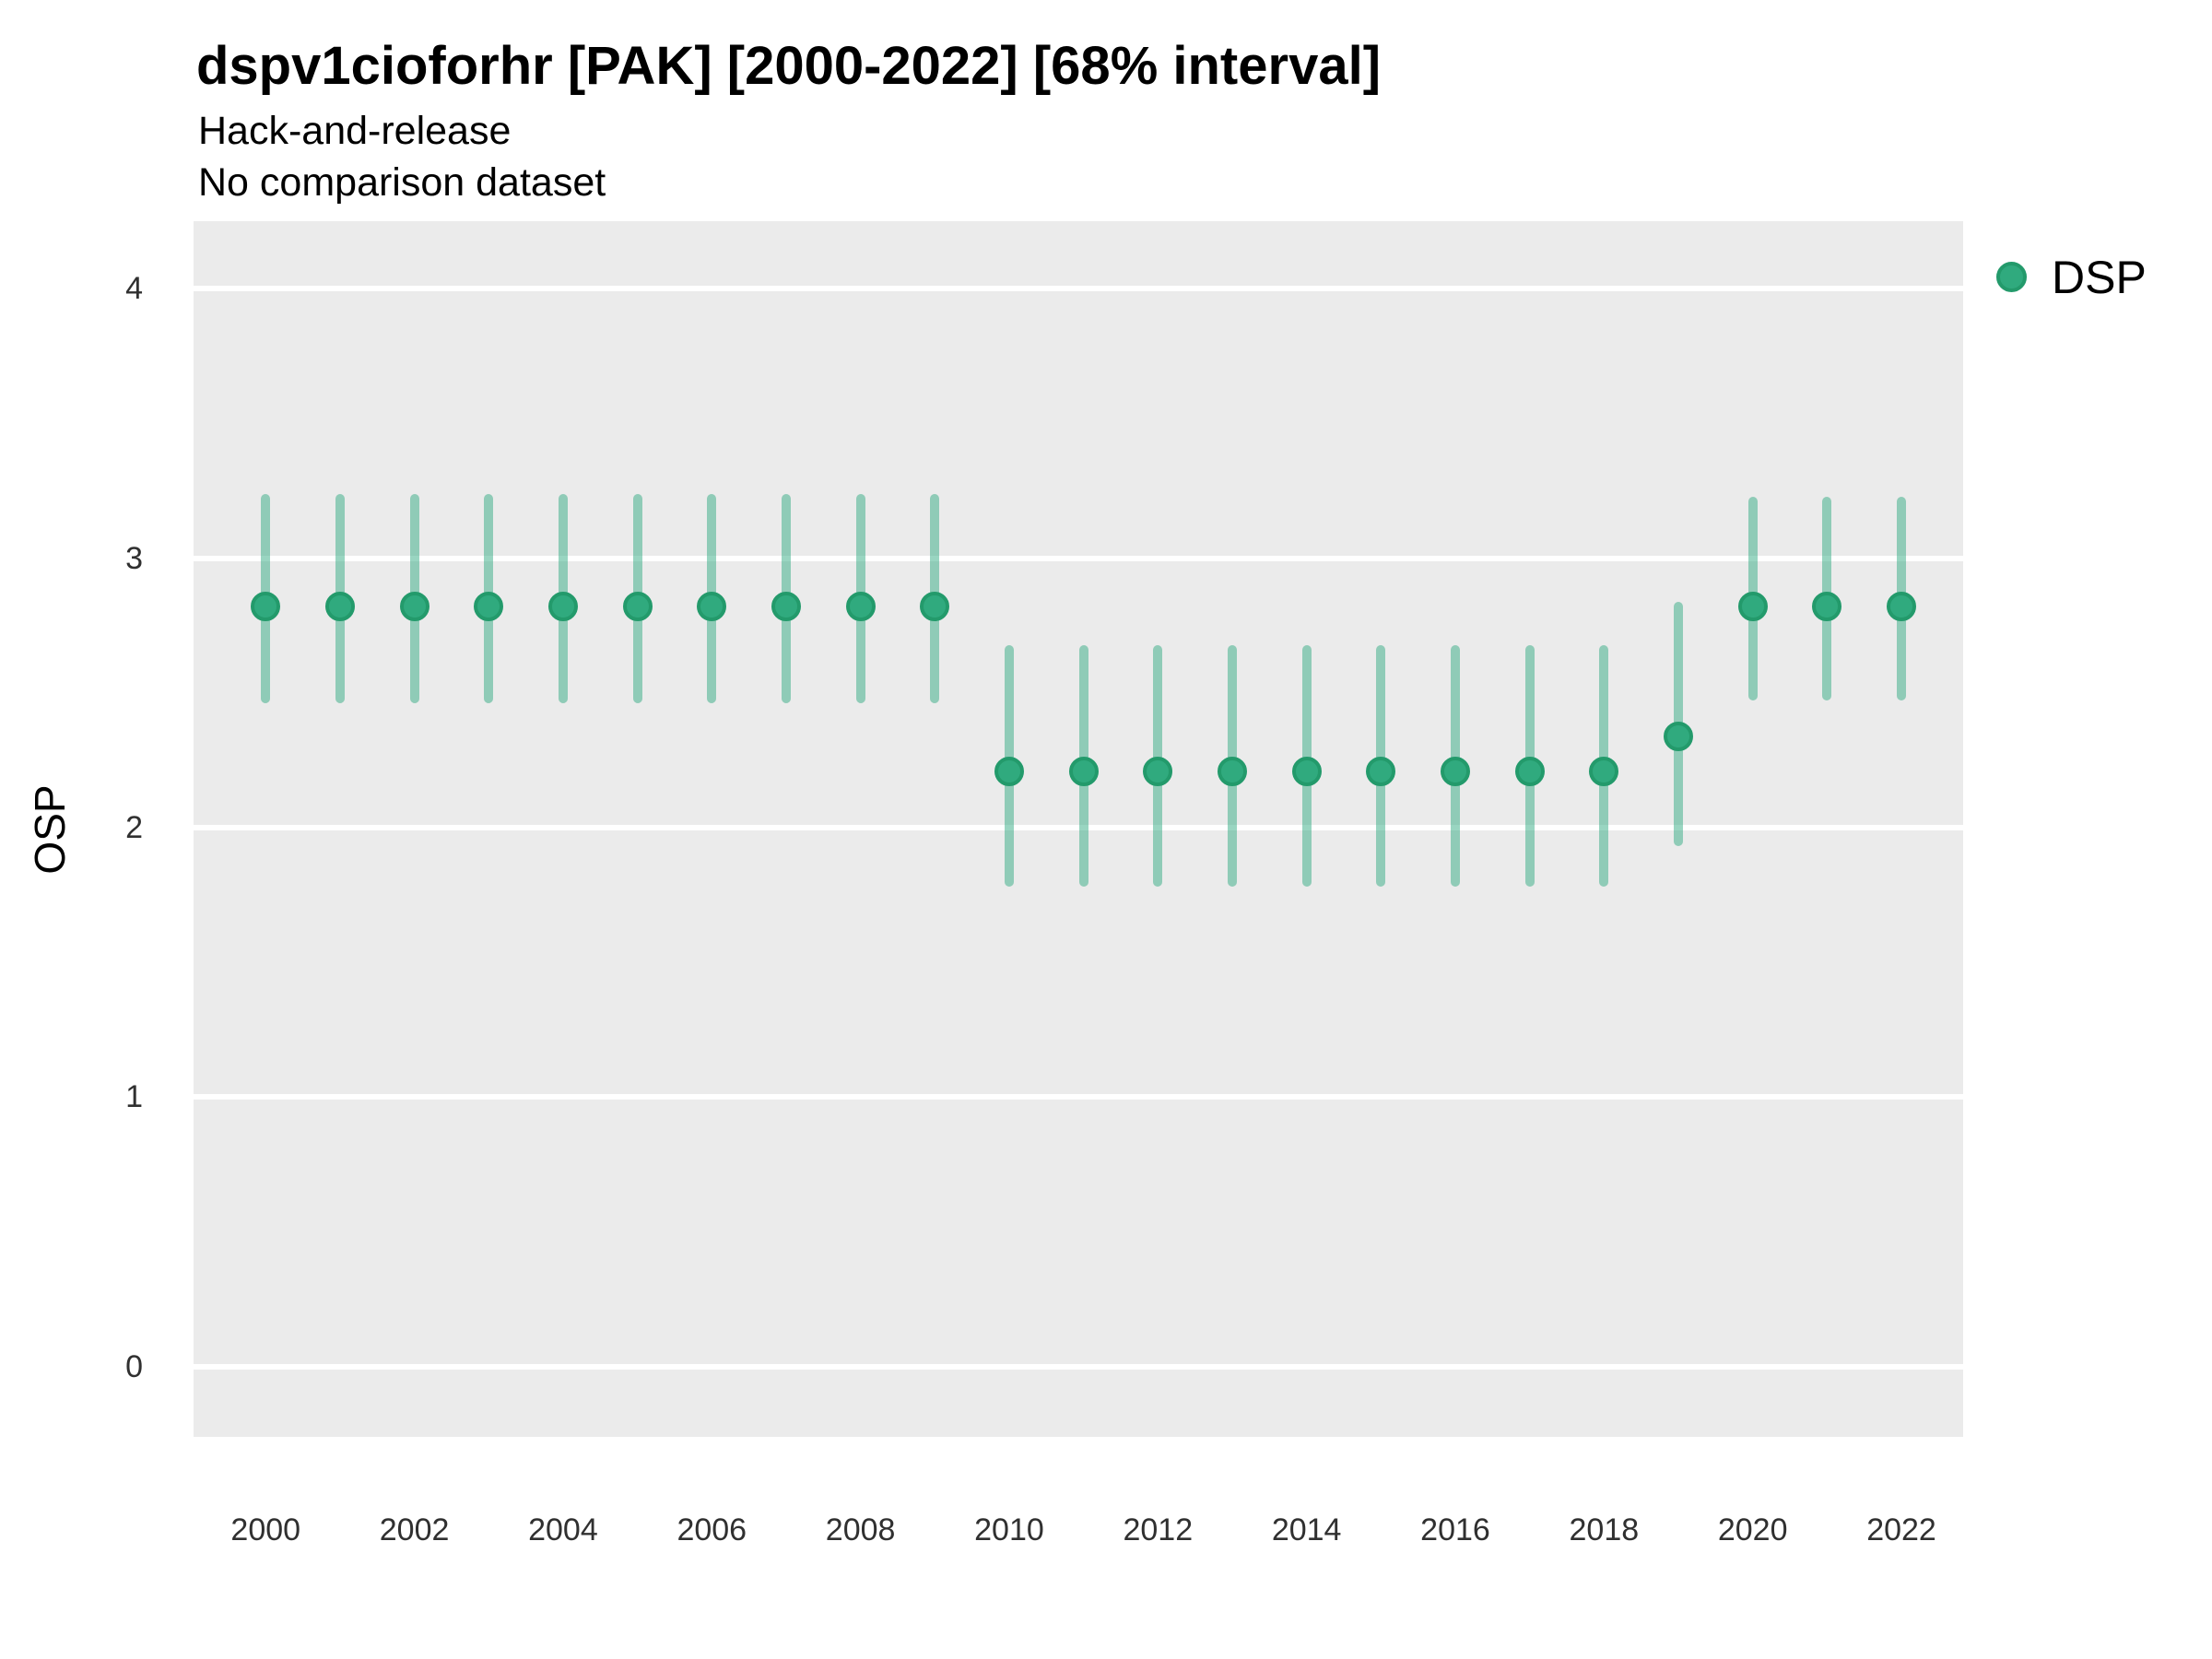  Describe the element at coordinates (339, 607) in the screenshot. I see `point-2001` at that location.